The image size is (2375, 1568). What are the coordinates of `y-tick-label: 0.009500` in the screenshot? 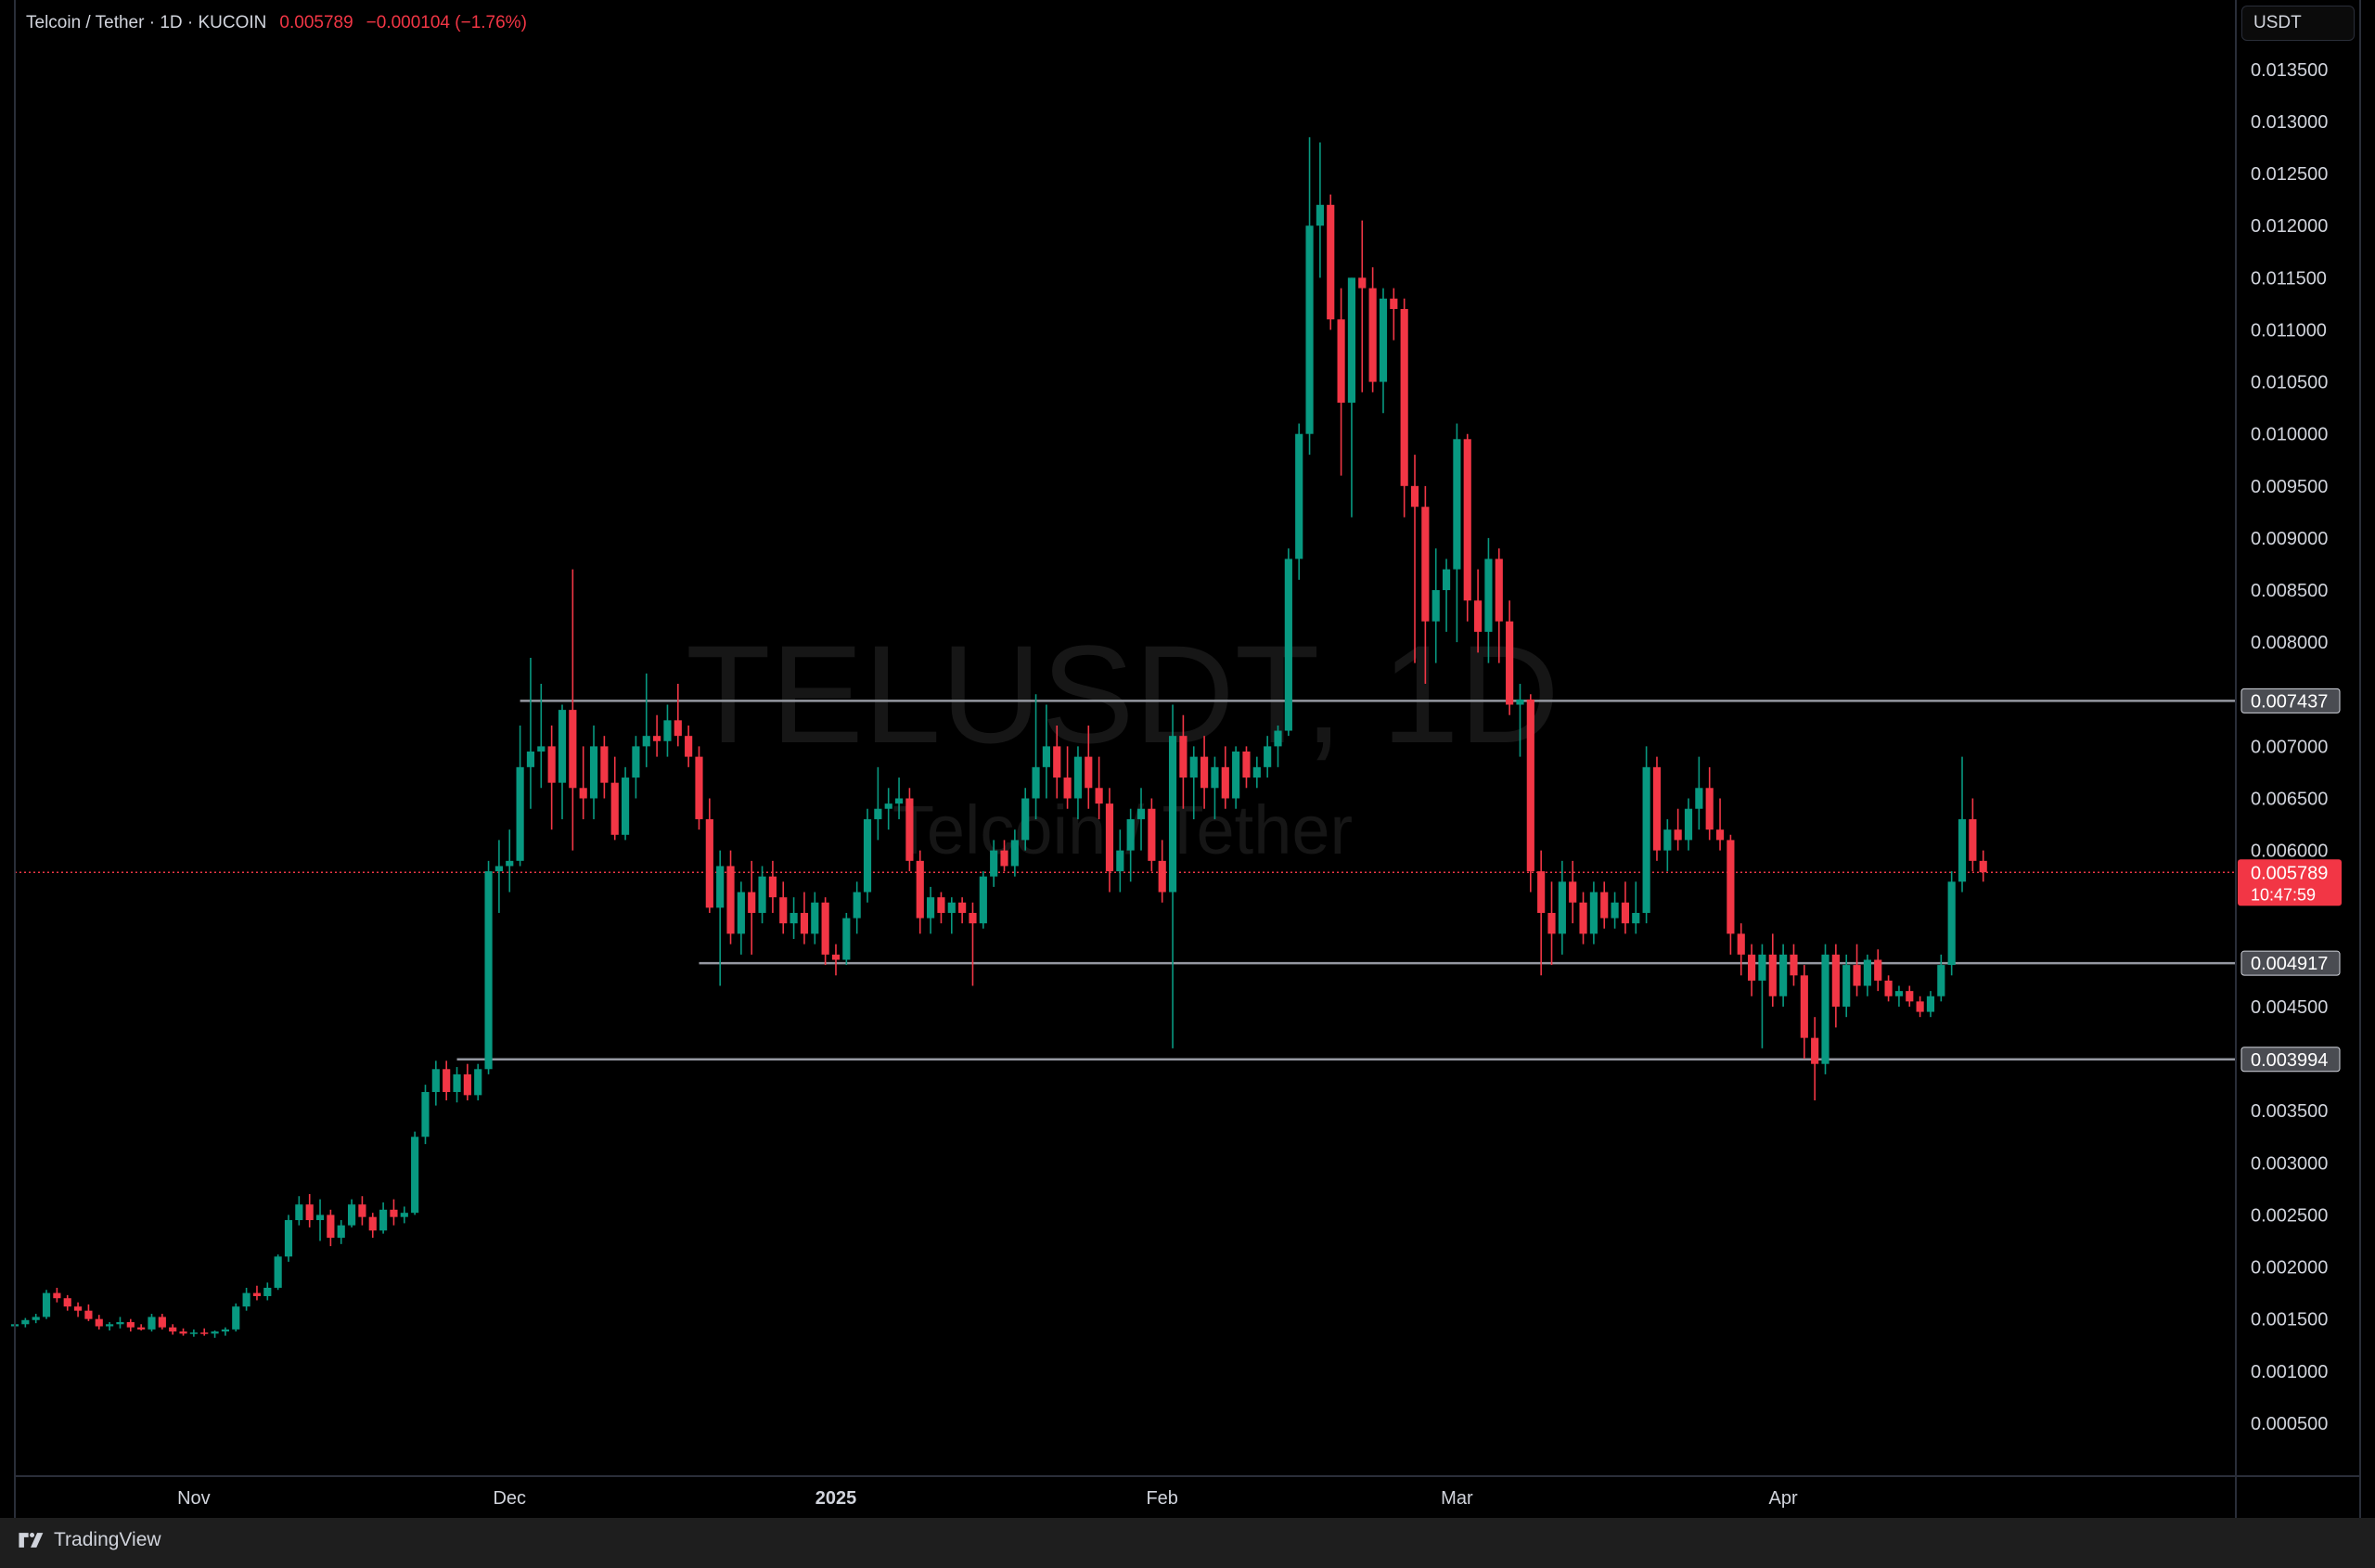 It's located at (2289, 487).